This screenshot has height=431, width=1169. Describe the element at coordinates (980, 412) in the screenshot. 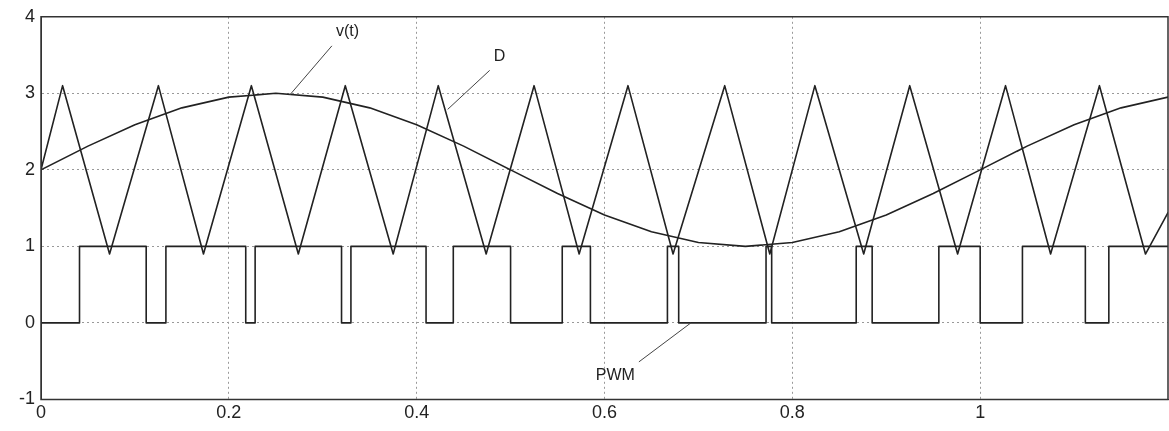

I see `x-tick-label: 1` at that location.